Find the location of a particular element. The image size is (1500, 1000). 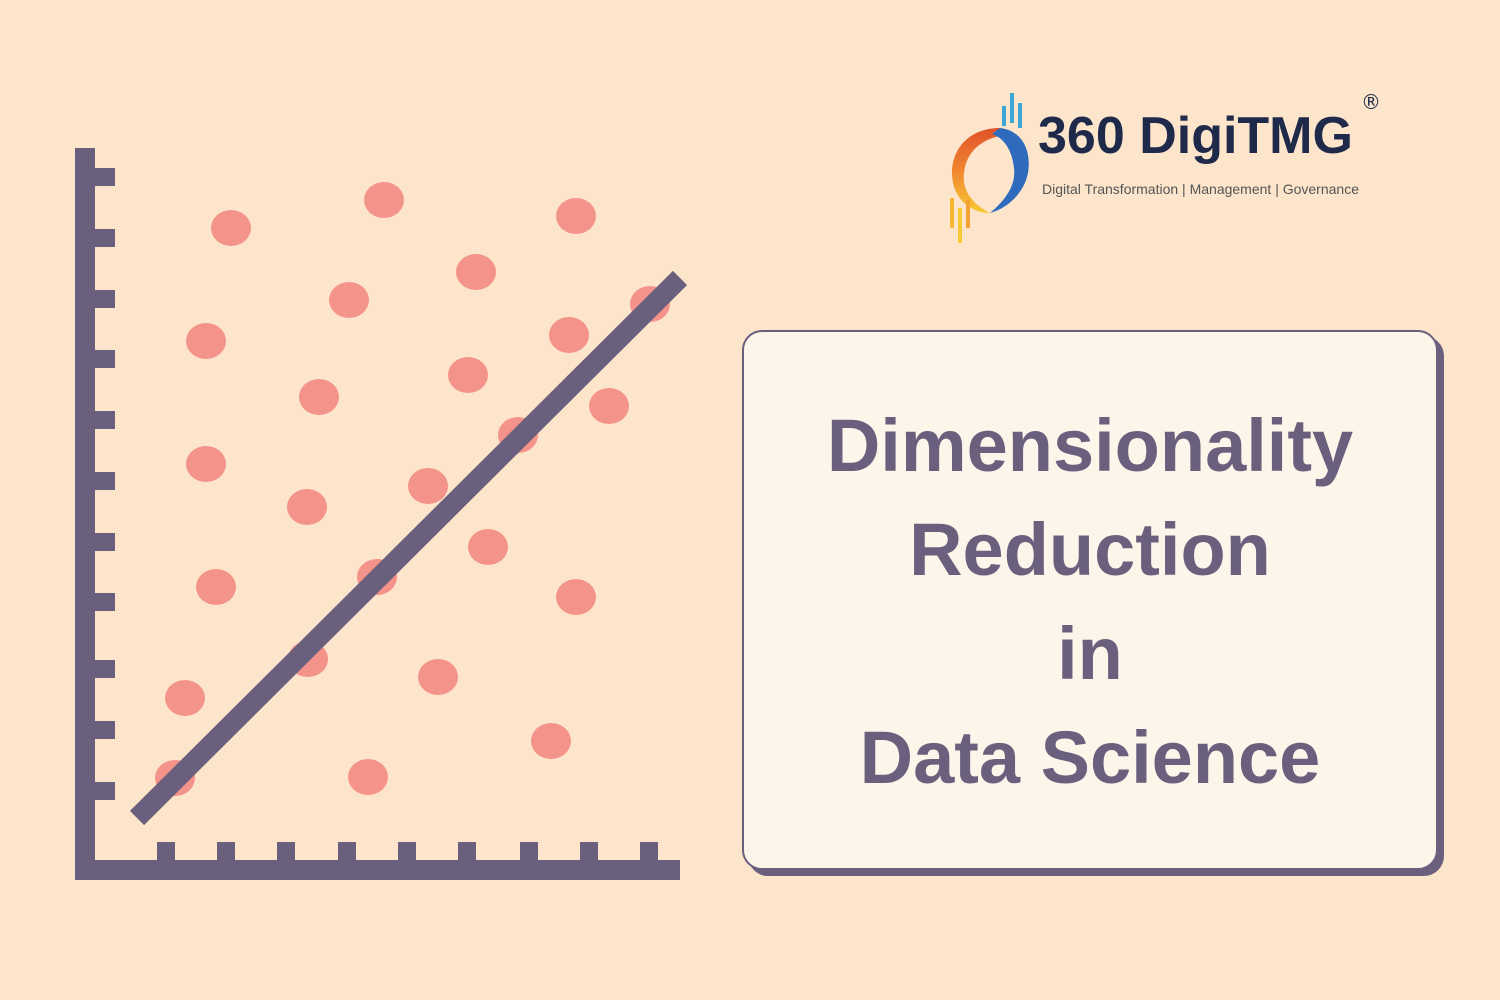

title-line-2: Reduction is located at coordinates (1090, 549).